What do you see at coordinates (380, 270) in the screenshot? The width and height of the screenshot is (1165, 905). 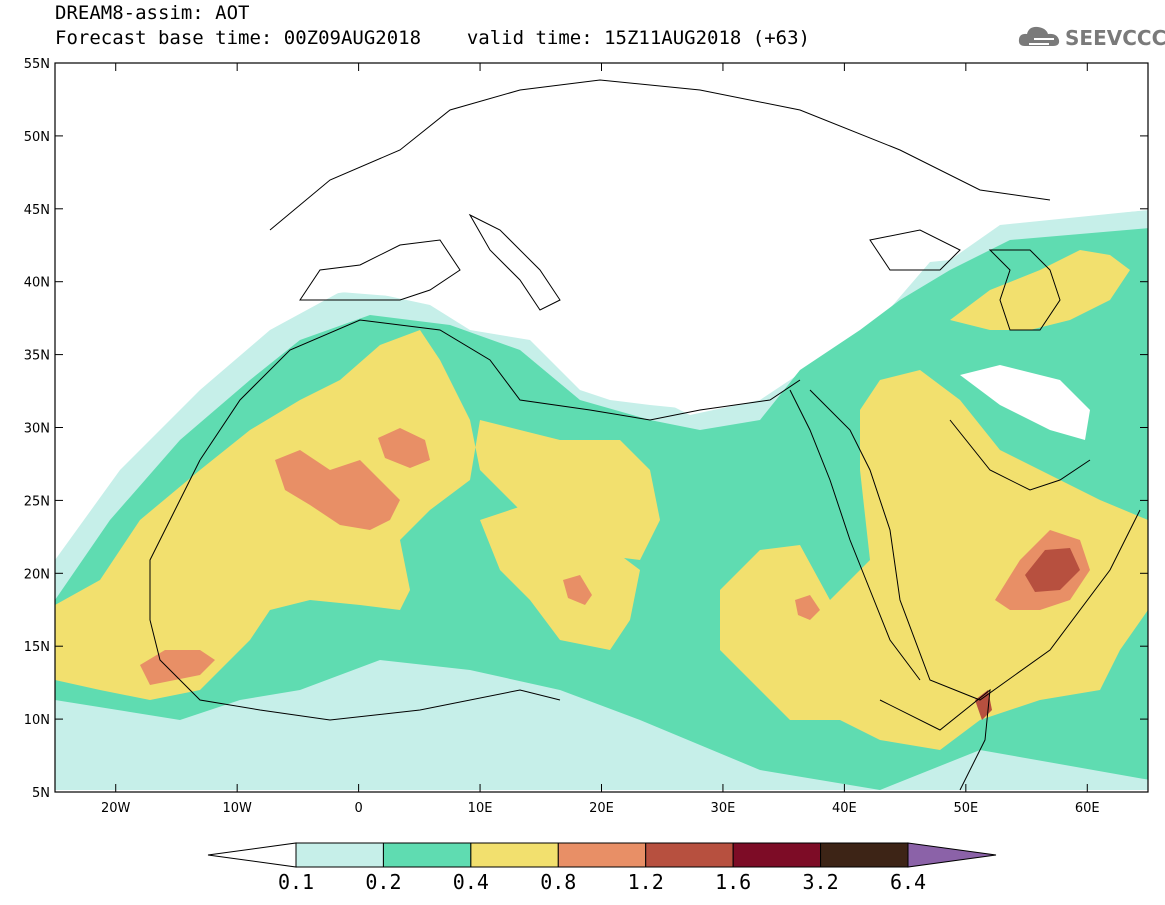 I see `coastline-iberia` at bounding box center [380, 270].